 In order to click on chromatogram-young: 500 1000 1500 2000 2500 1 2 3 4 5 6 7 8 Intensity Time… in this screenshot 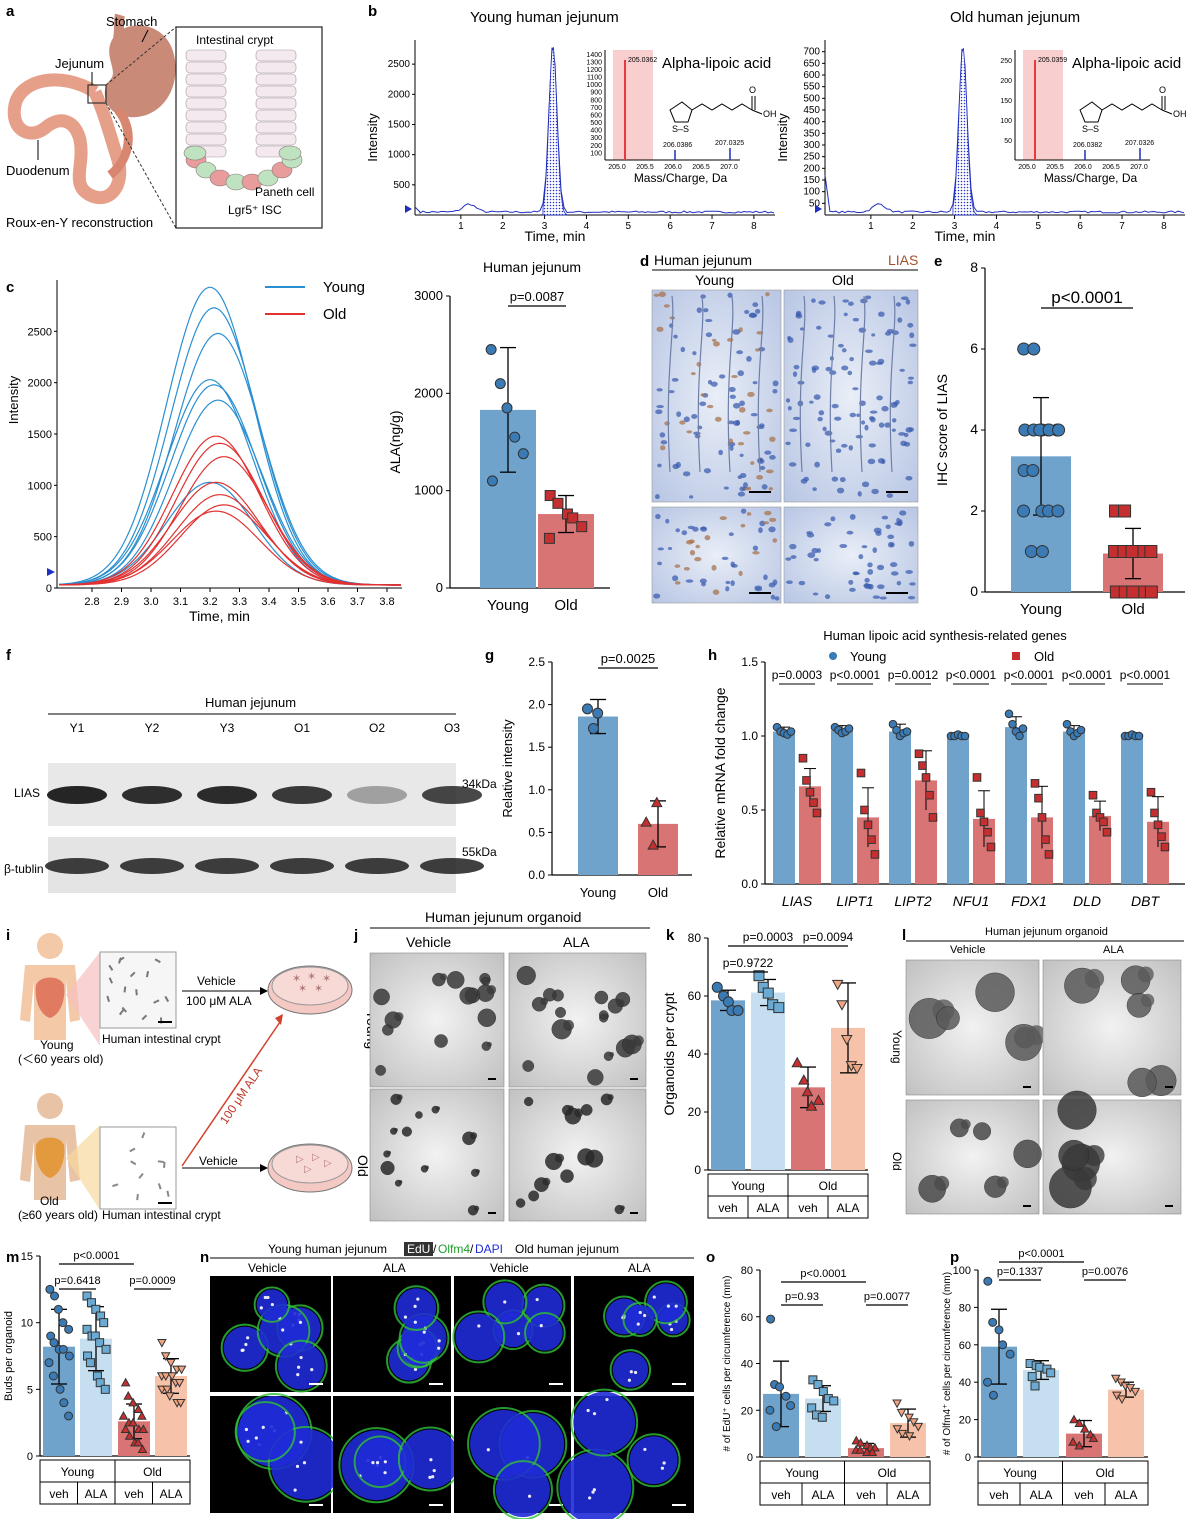, I will do `click(571, 142)`.